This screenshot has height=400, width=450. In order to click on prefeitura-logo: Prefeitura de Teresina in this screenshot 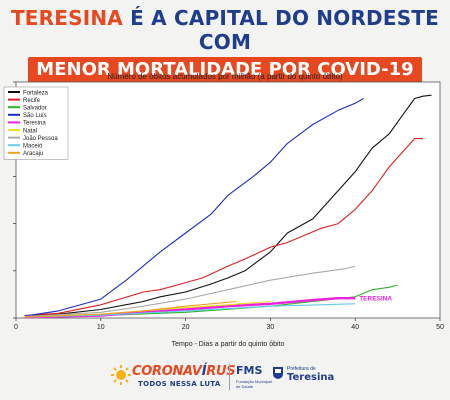, I will do `click(307, 377)`.